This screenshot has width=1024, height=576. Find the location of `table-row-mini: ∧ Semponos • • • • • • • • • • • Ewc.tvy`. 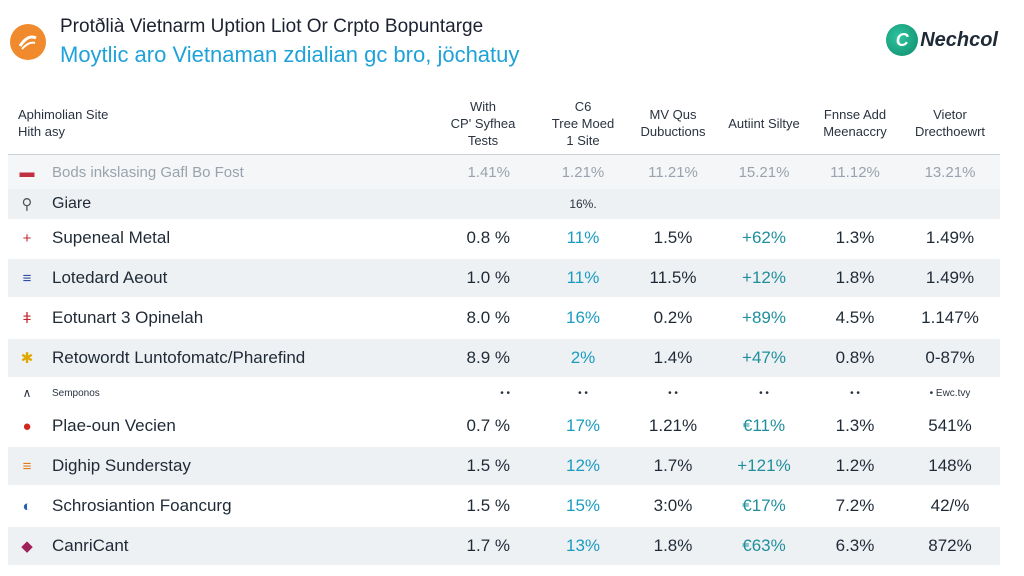

table-row-mini: ∧ Semponos • • • • • • • • • • • Ewc.tvy is located at coordinates (504, 392).